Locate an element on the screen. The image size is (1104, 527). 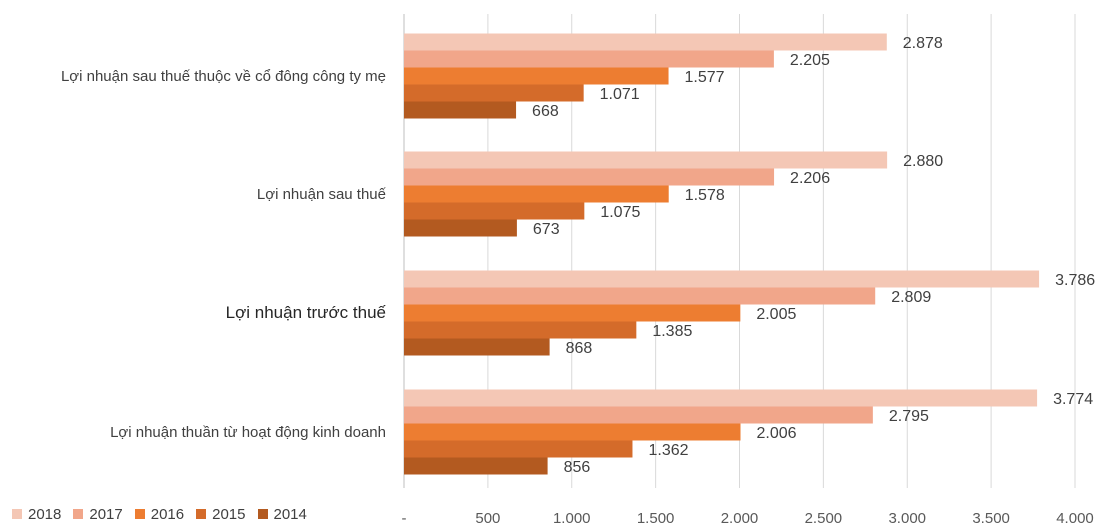
legend-item: 2015 is located at coordinates (221, 514).